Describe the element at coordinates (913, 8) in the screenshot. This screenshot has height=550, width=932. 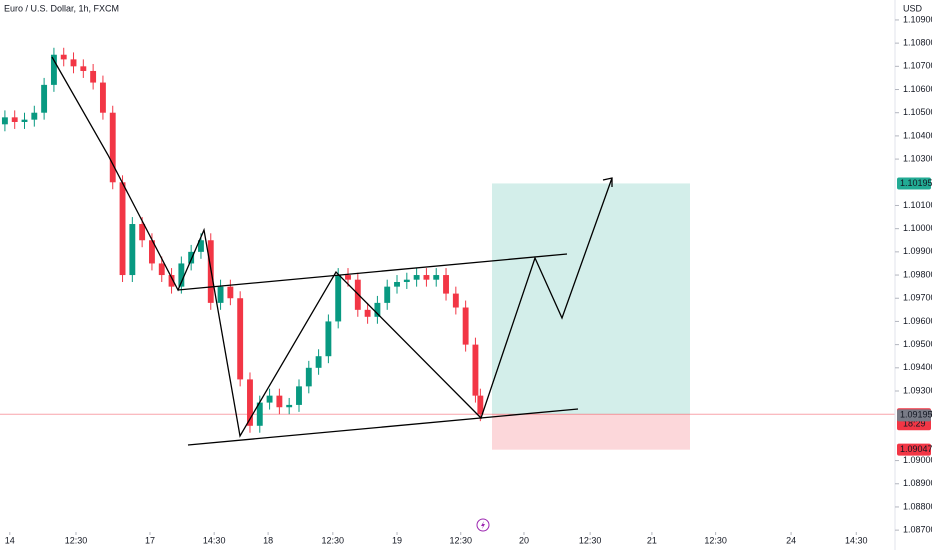
I see `axis-unit: USD` at that location.